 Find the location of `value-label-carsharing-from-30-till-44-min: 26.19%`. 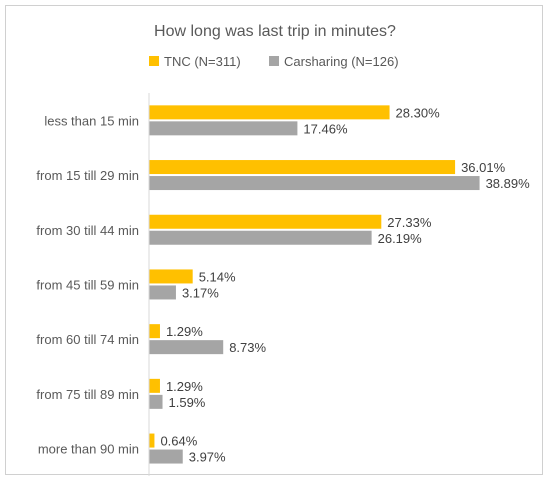

value-label-carsharing-from-30-till-44-min: 26.19% is located at coordinates (400, 238).